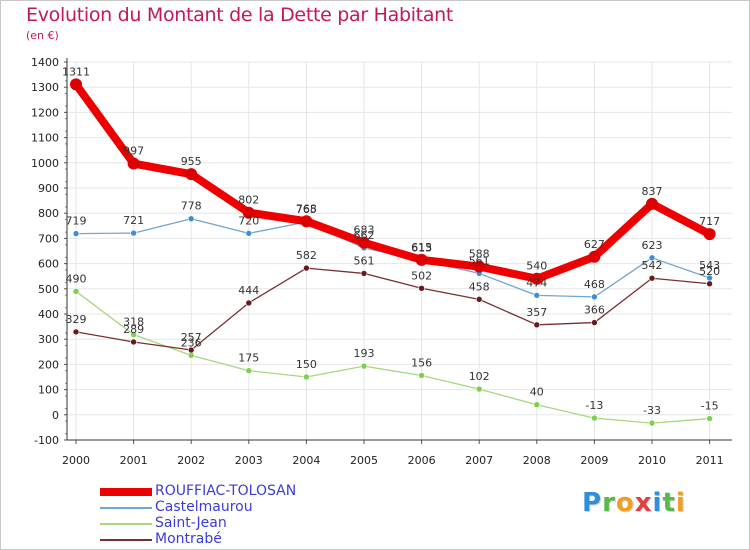 The width and height of the screenshot is (750, 550). I want to click on data-label: 540, so click(536, 266).